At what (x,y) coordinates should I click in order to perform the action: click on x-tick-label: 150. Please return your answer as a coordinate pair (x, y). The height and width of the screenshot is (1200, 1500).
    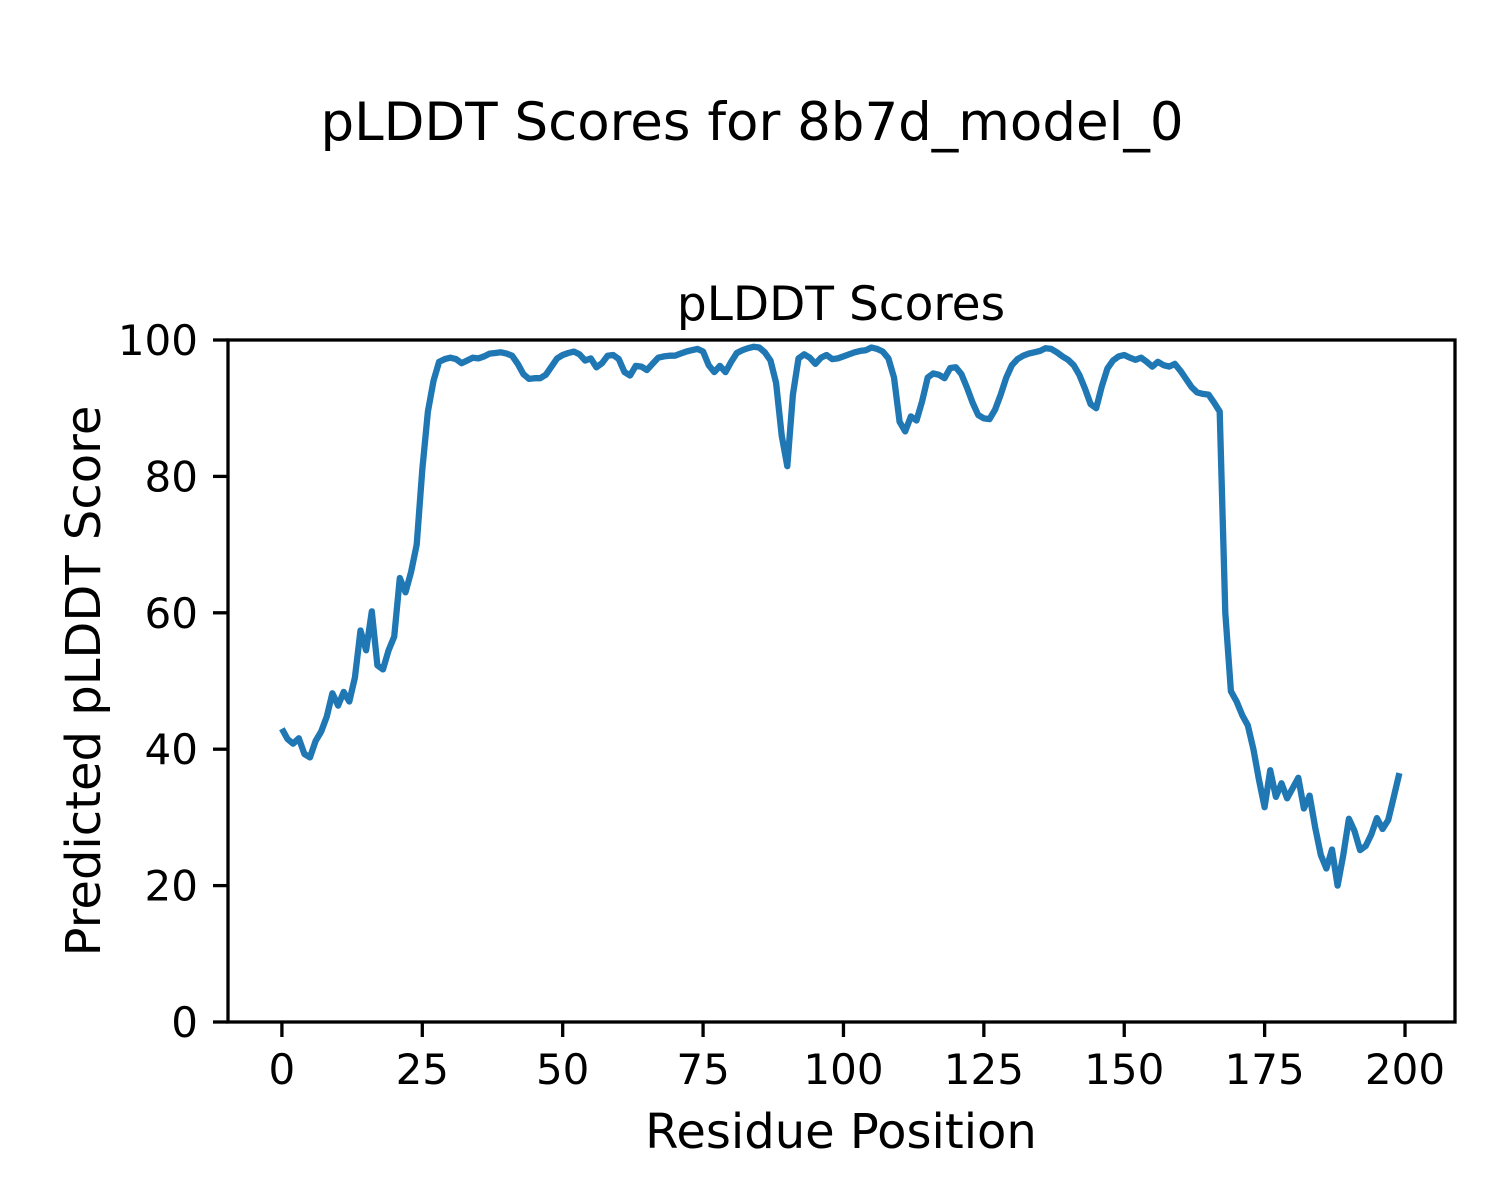
    Looking at the image, I should click on (1124, 1069).